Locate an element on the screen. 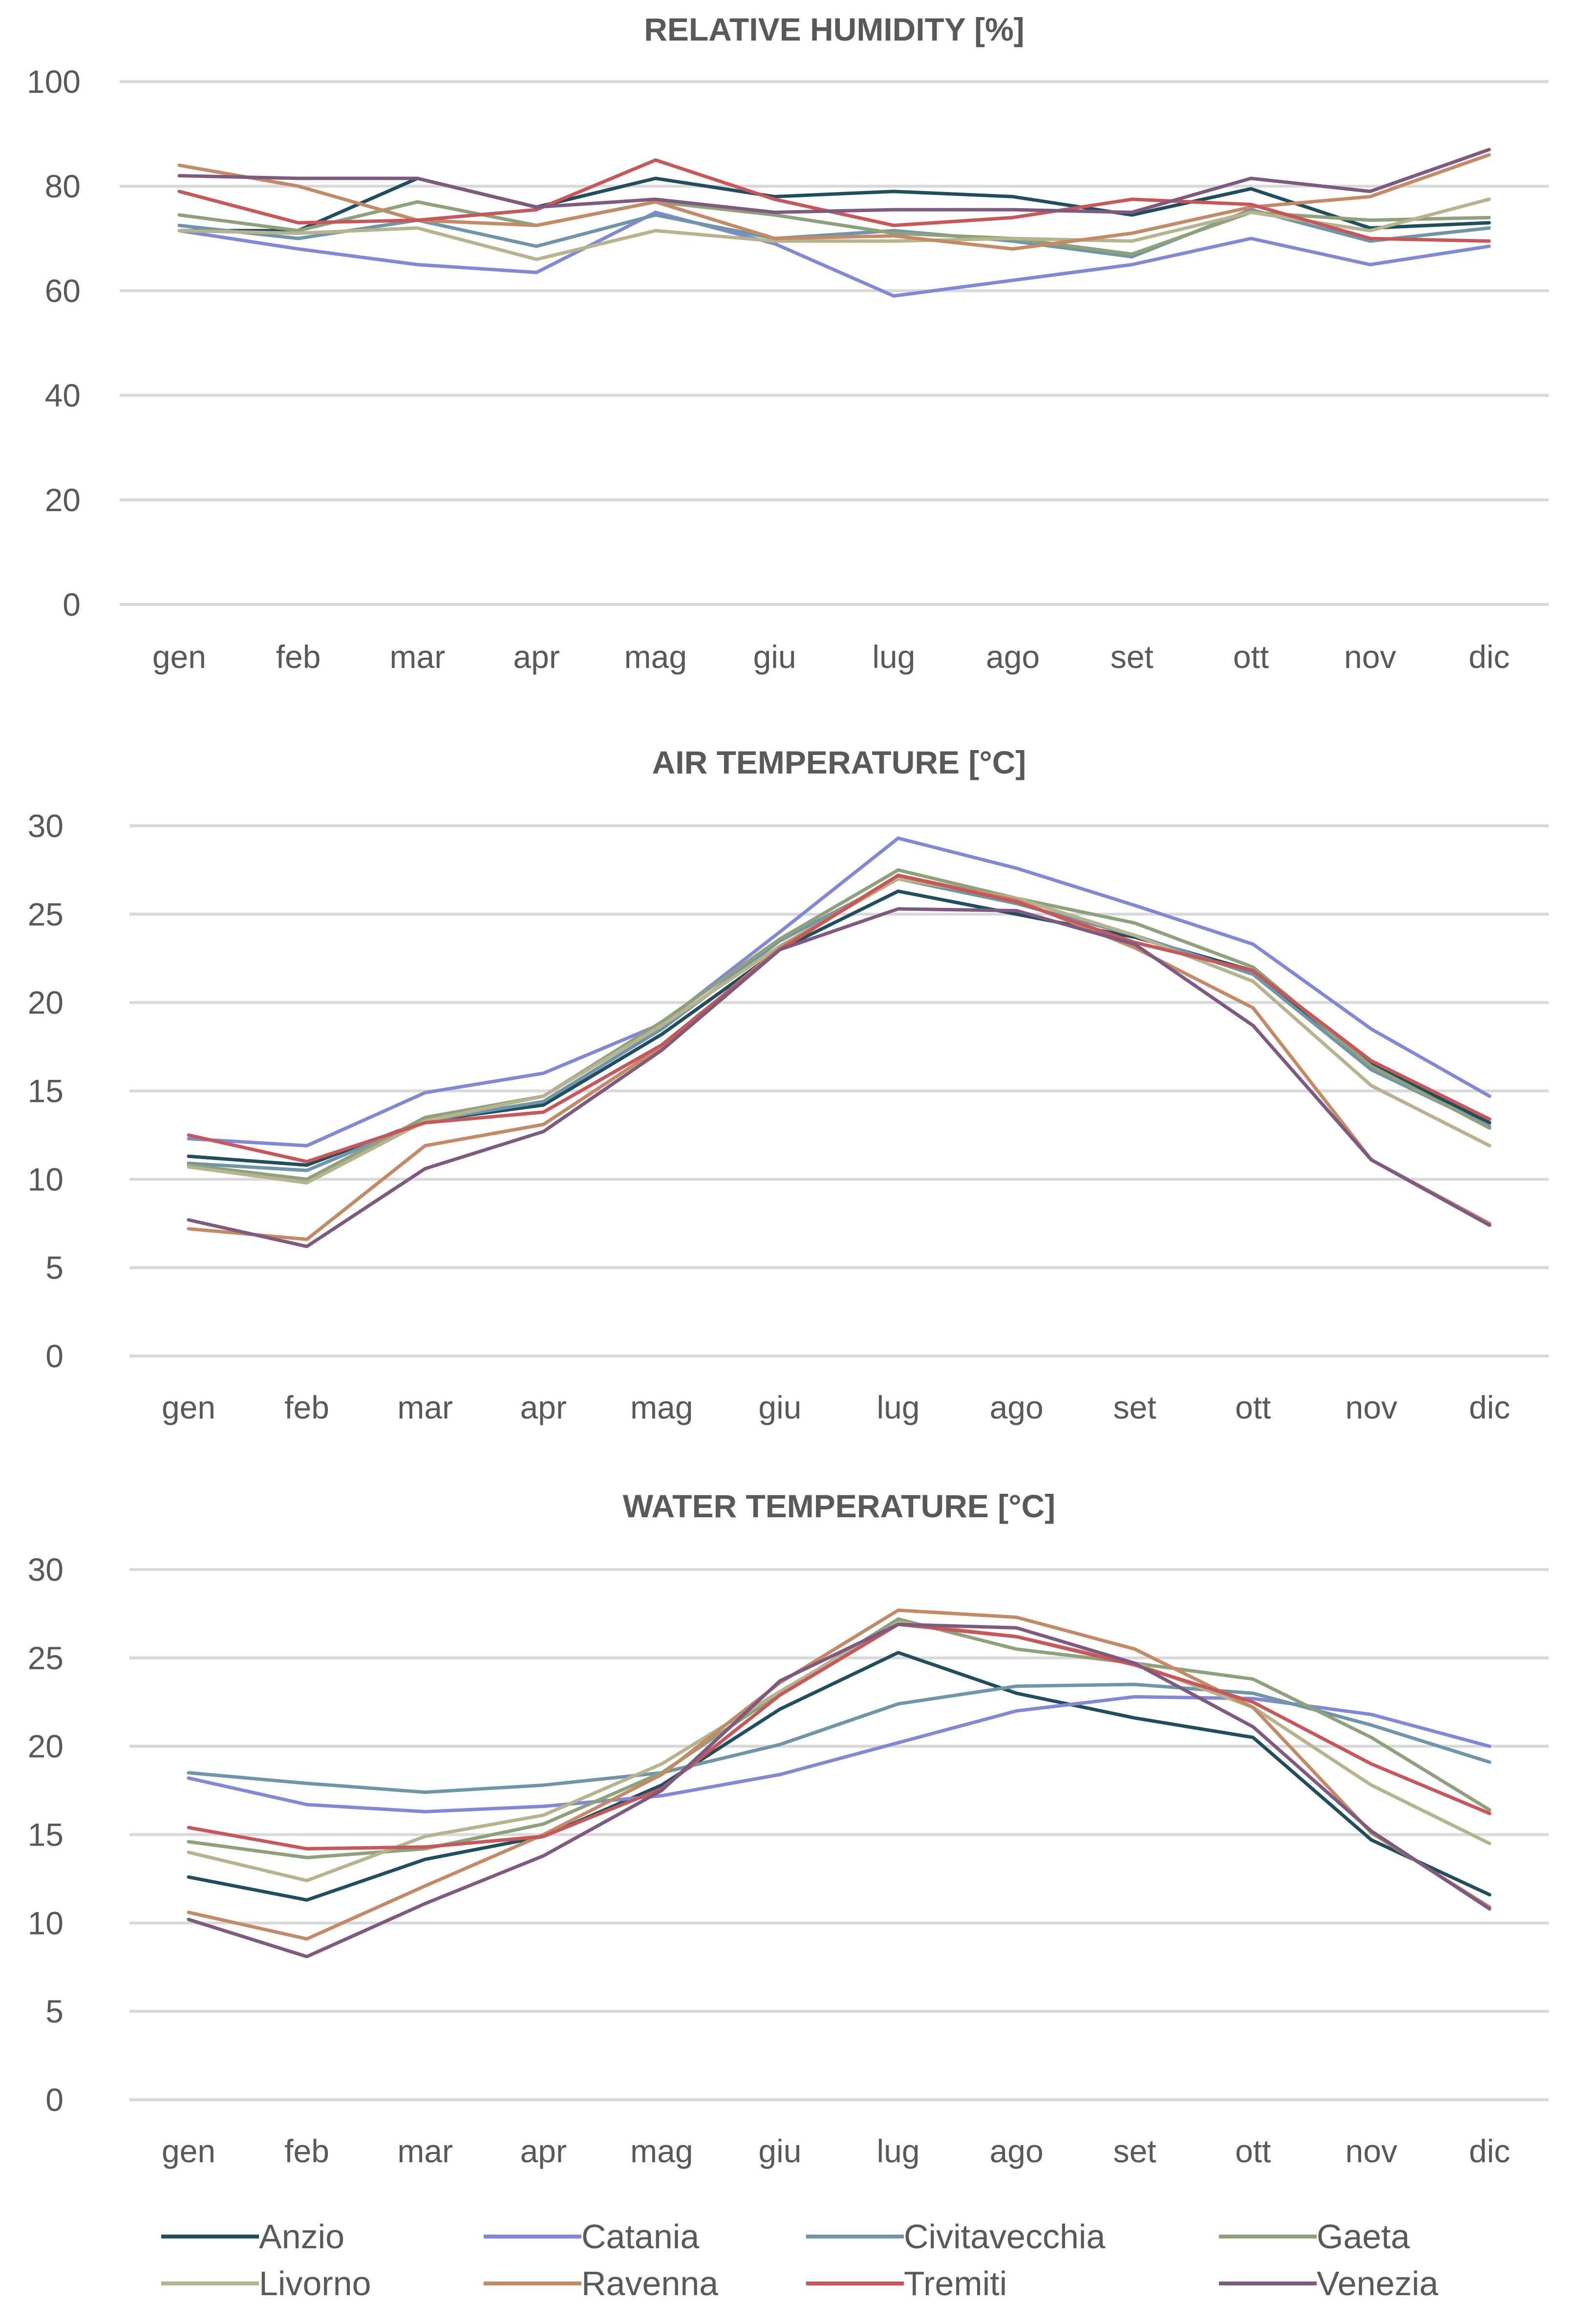 The image size is (1579, 2324). legend-label: Anzio is located at coordinates (301, 2236).